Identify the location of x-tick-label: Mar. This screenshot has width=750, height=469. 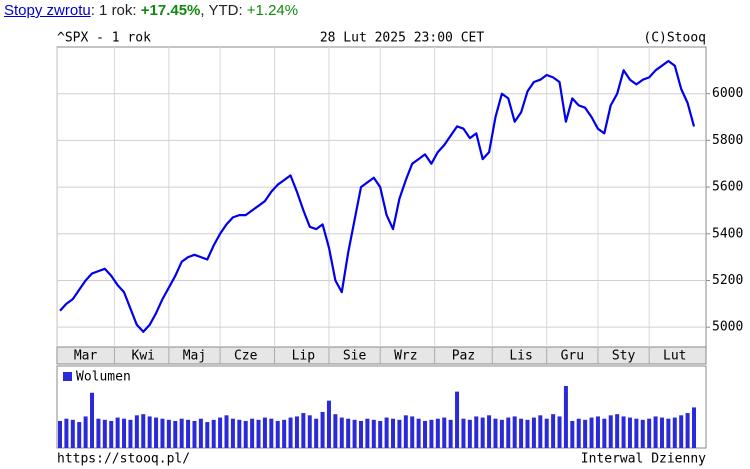
(86, 356).